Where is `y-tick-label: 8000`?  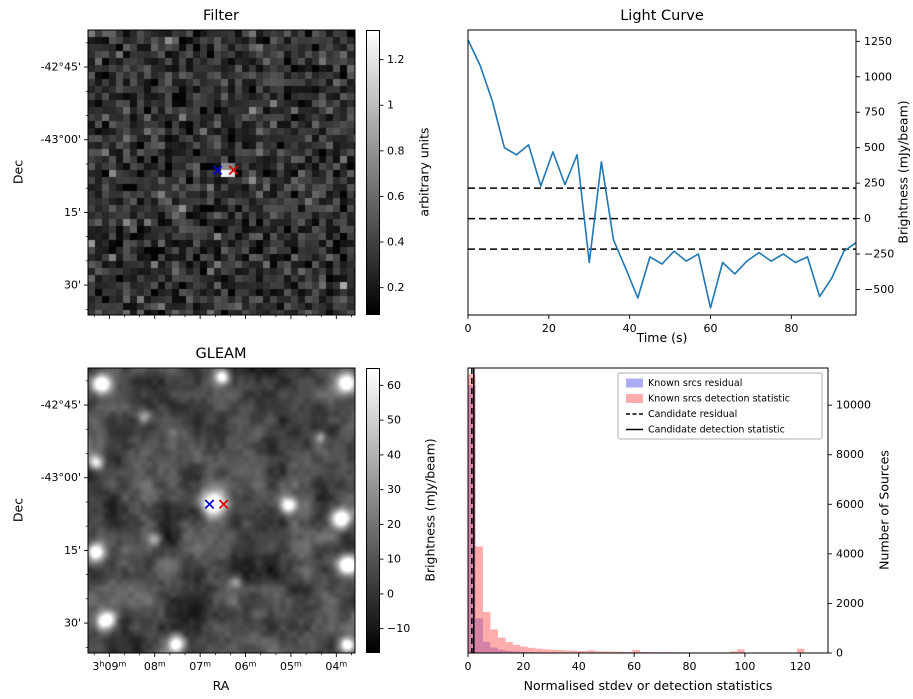
y-tick-label: 8000 is located at coordinates (850, 454).